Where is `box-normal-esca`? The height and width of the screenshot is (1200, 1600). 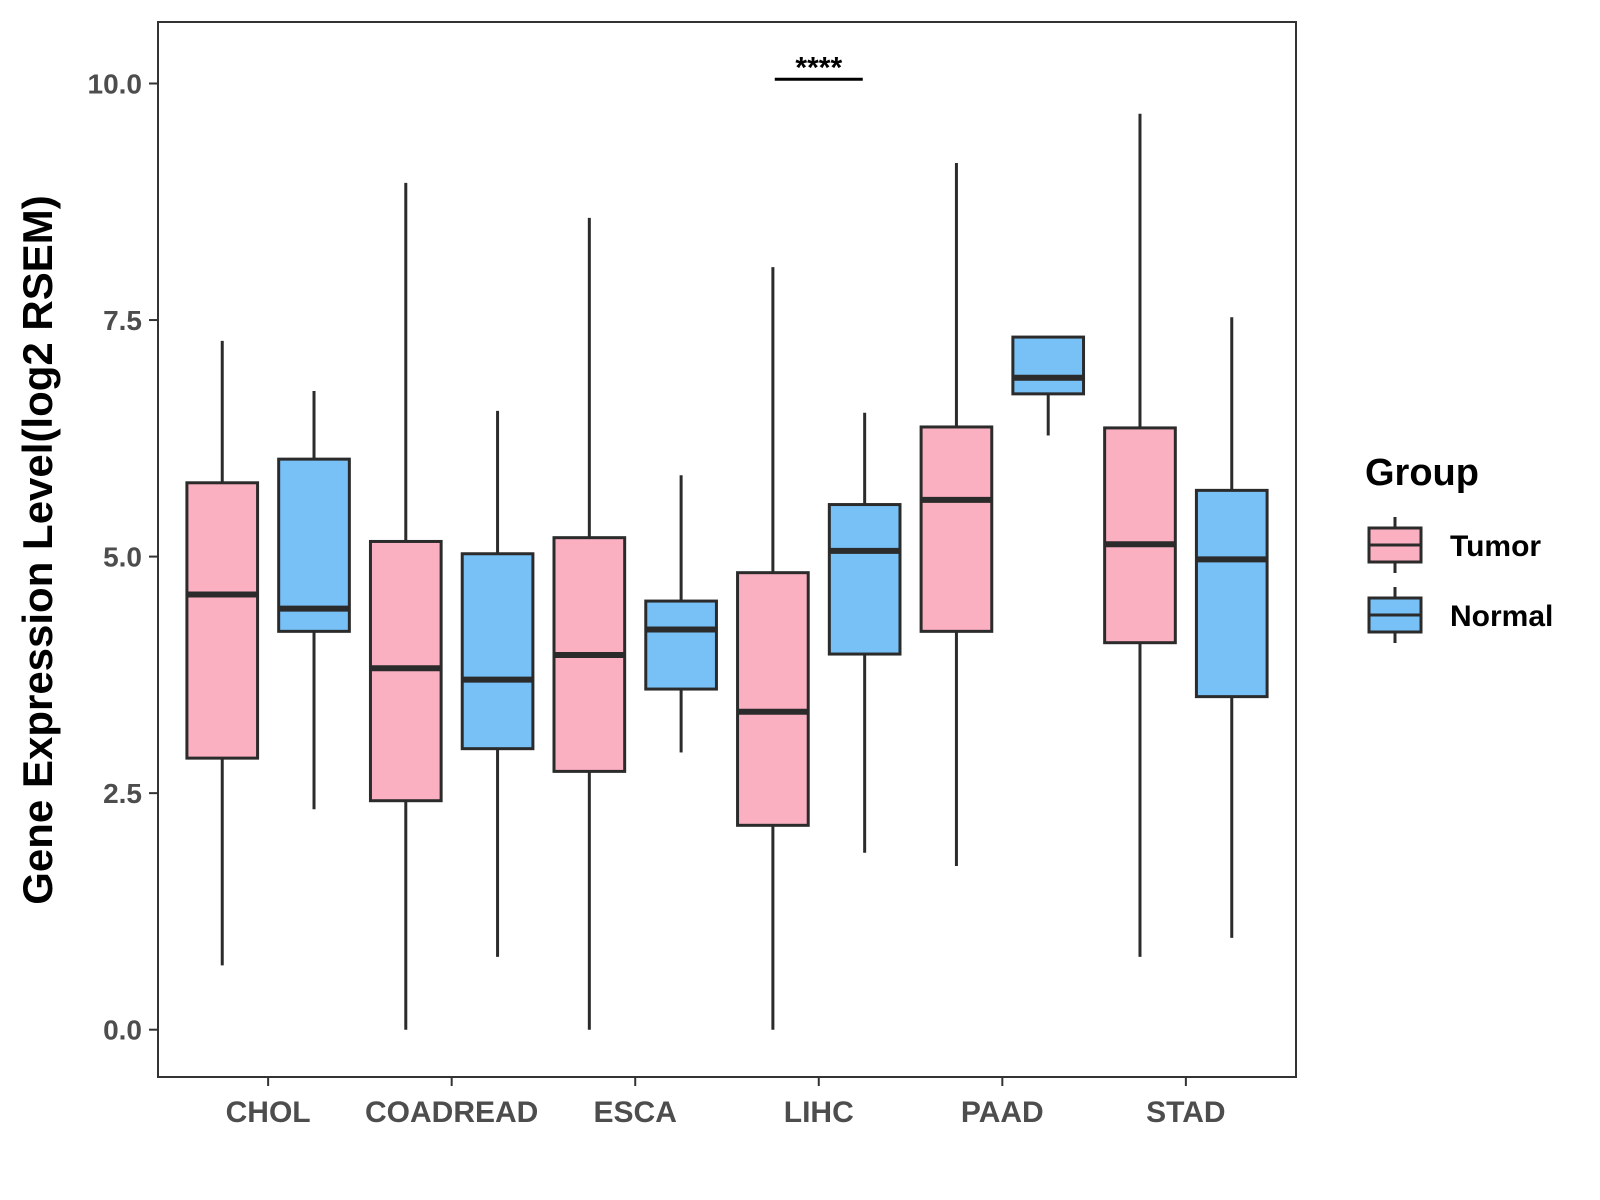
box-normal-esca is located at coordinates (681, 614).